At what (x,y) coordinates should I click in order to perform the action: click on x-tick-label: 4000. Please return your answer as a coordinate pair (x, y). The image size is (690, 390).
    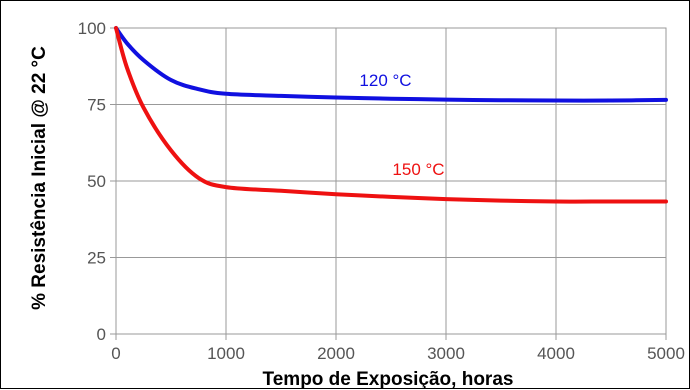
    Looking at the image, I should click on (556, 353).